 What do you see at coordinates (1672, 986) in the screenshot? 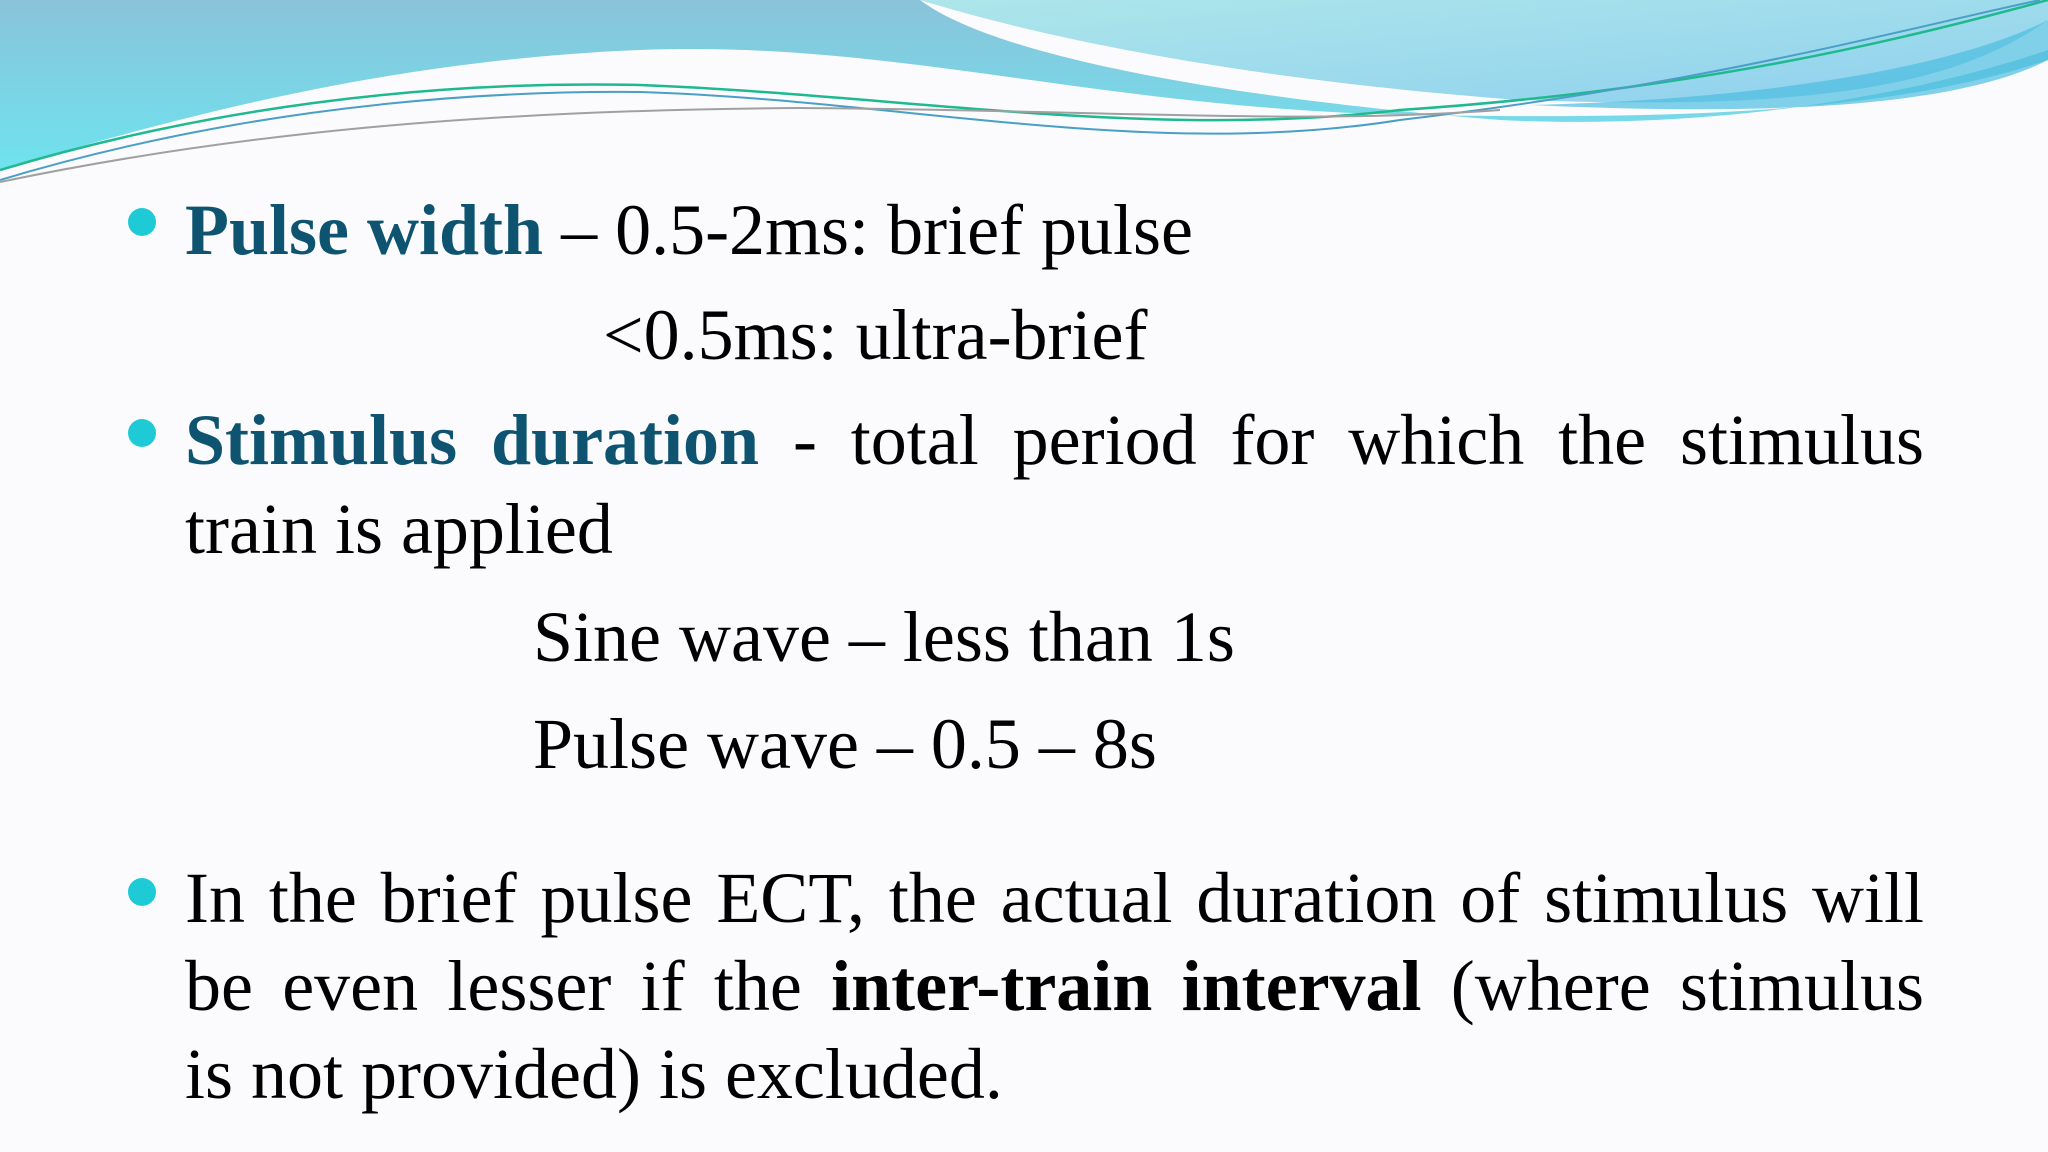
I see `brief-pulse-line2-post: (where stimulus` at bounding box center [1672, 986].